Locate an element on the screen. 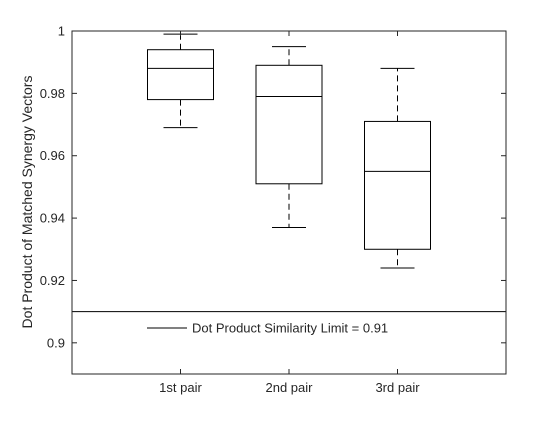  x-tick-label: 1st pair is located at coordinates (180, 387).